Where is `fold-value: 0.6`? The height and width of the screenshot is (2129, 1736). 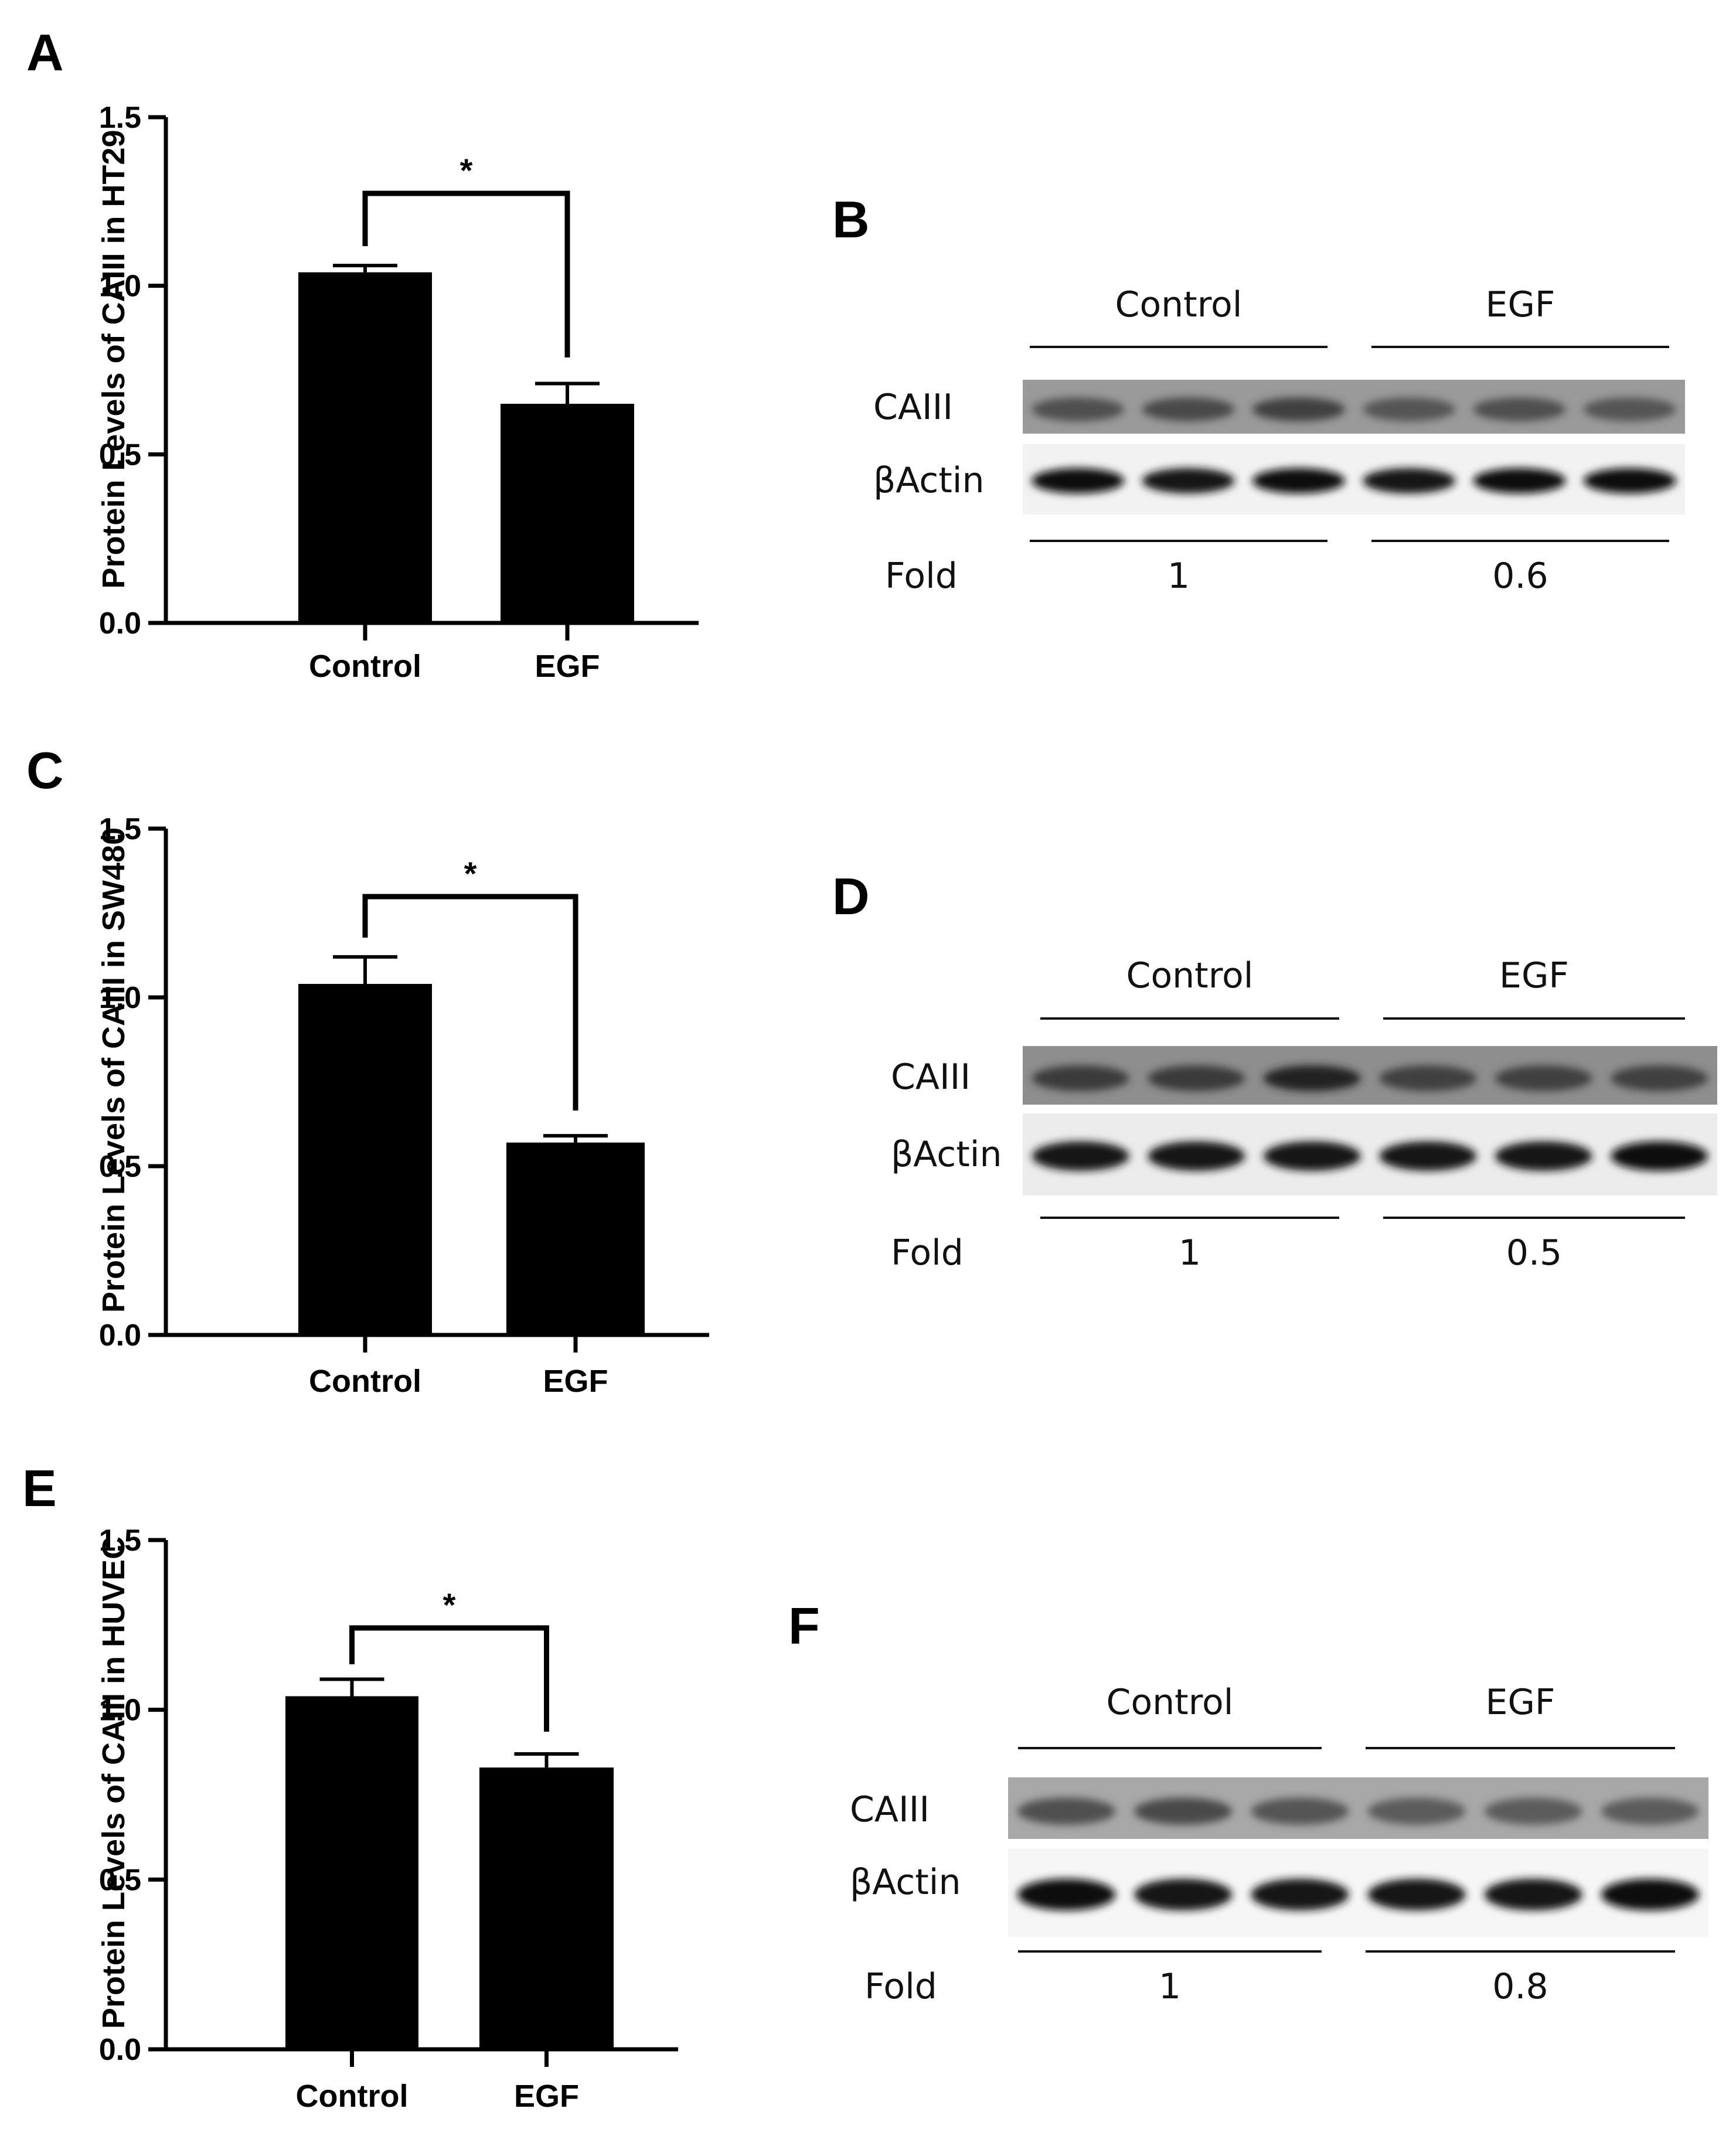
fold-value: 0.6 is located at coordinates (1520, 576).